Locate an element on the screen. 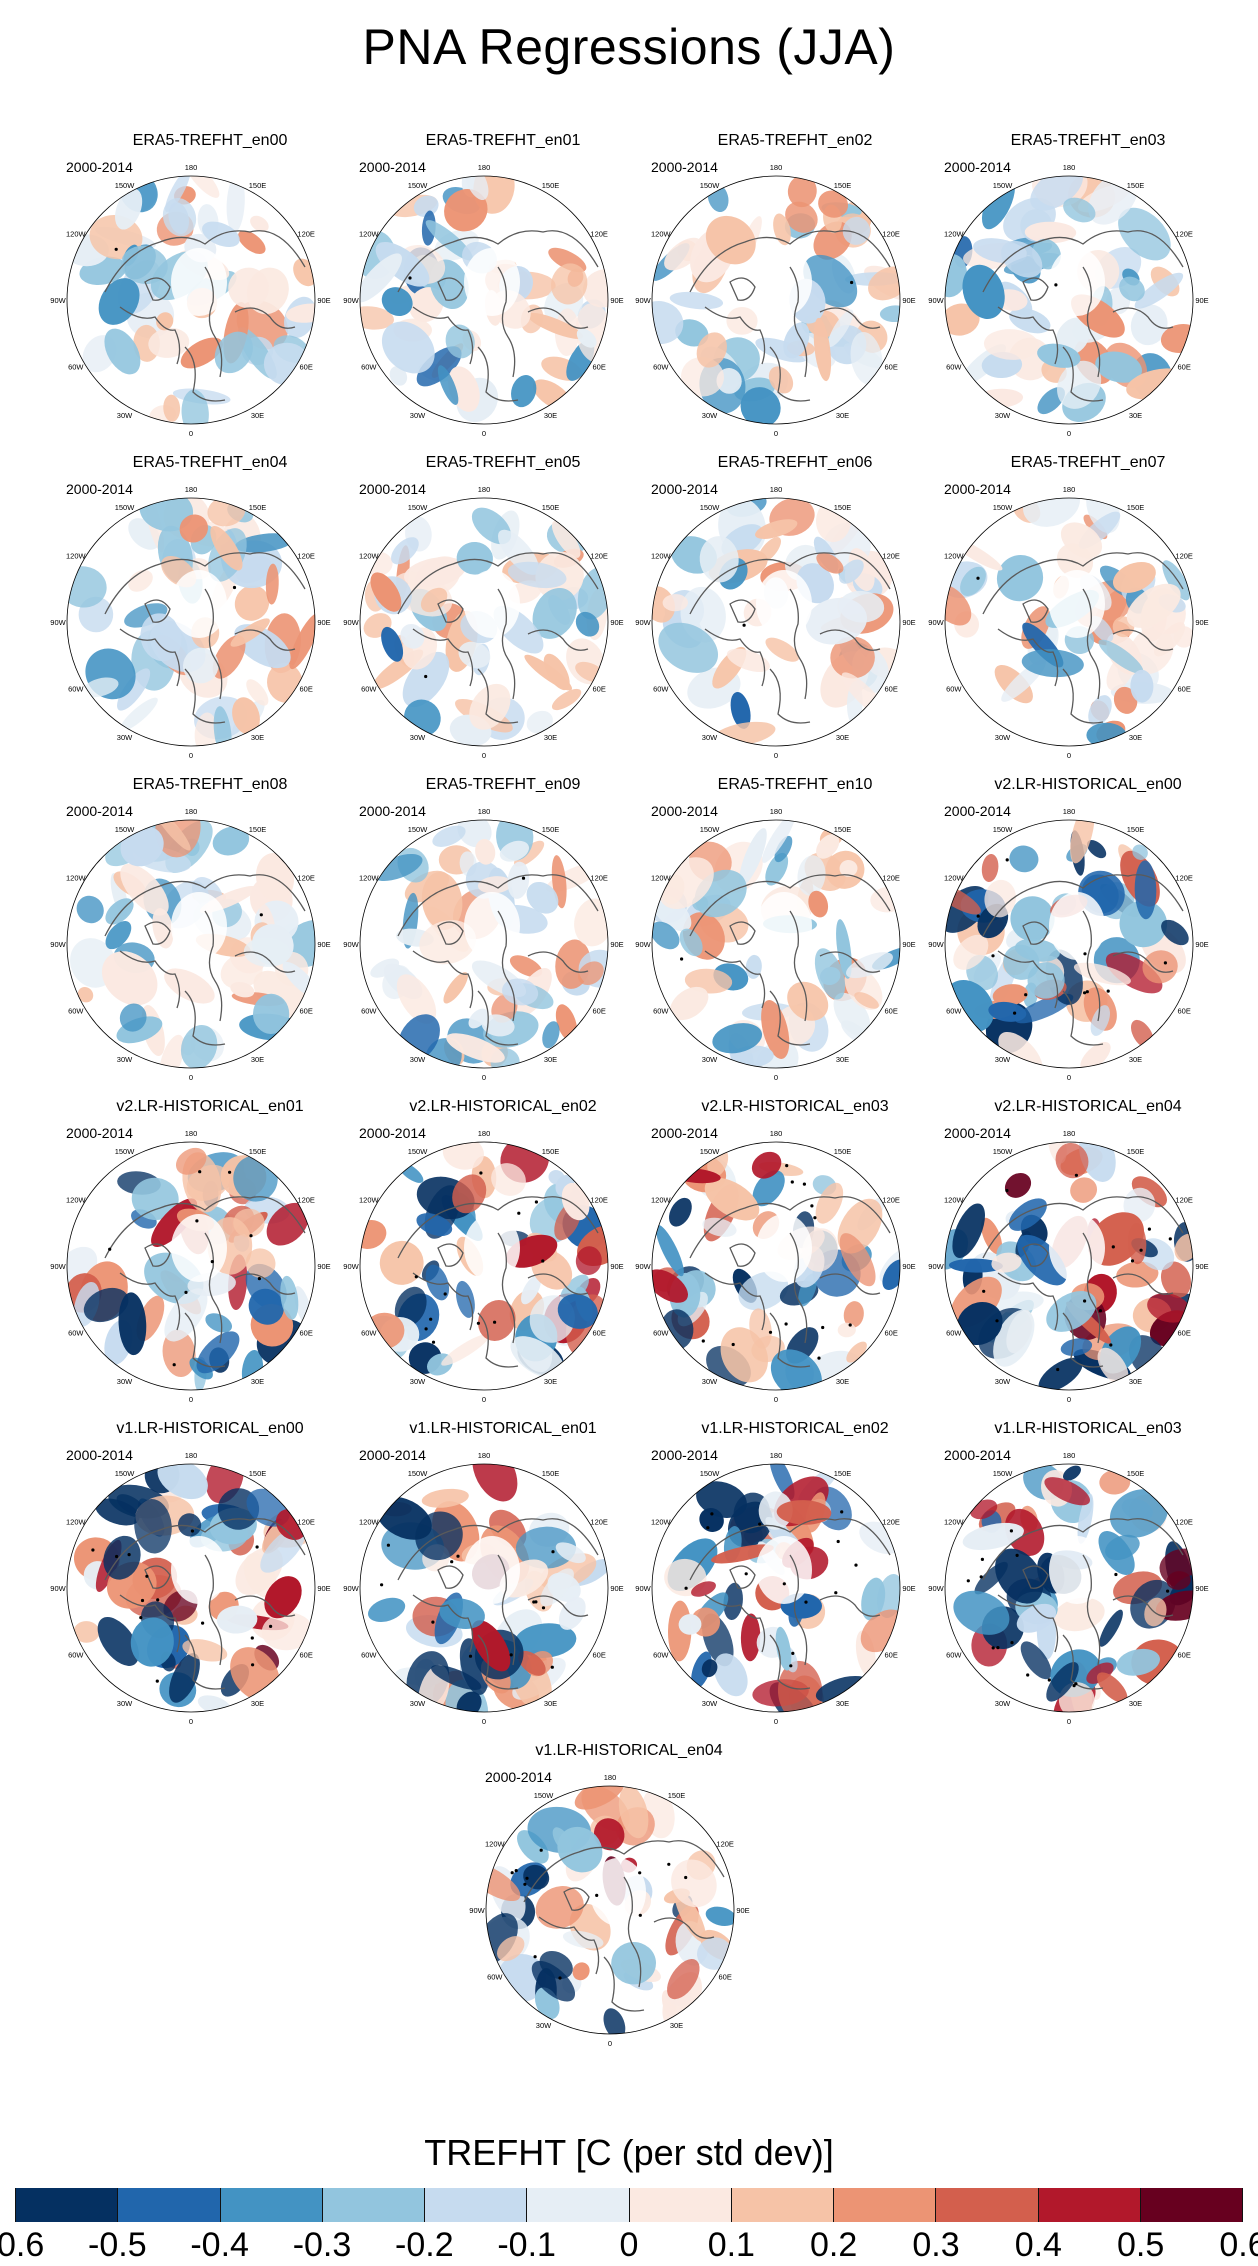  longitude-label: 60E is located at coordinates (1184, 367).